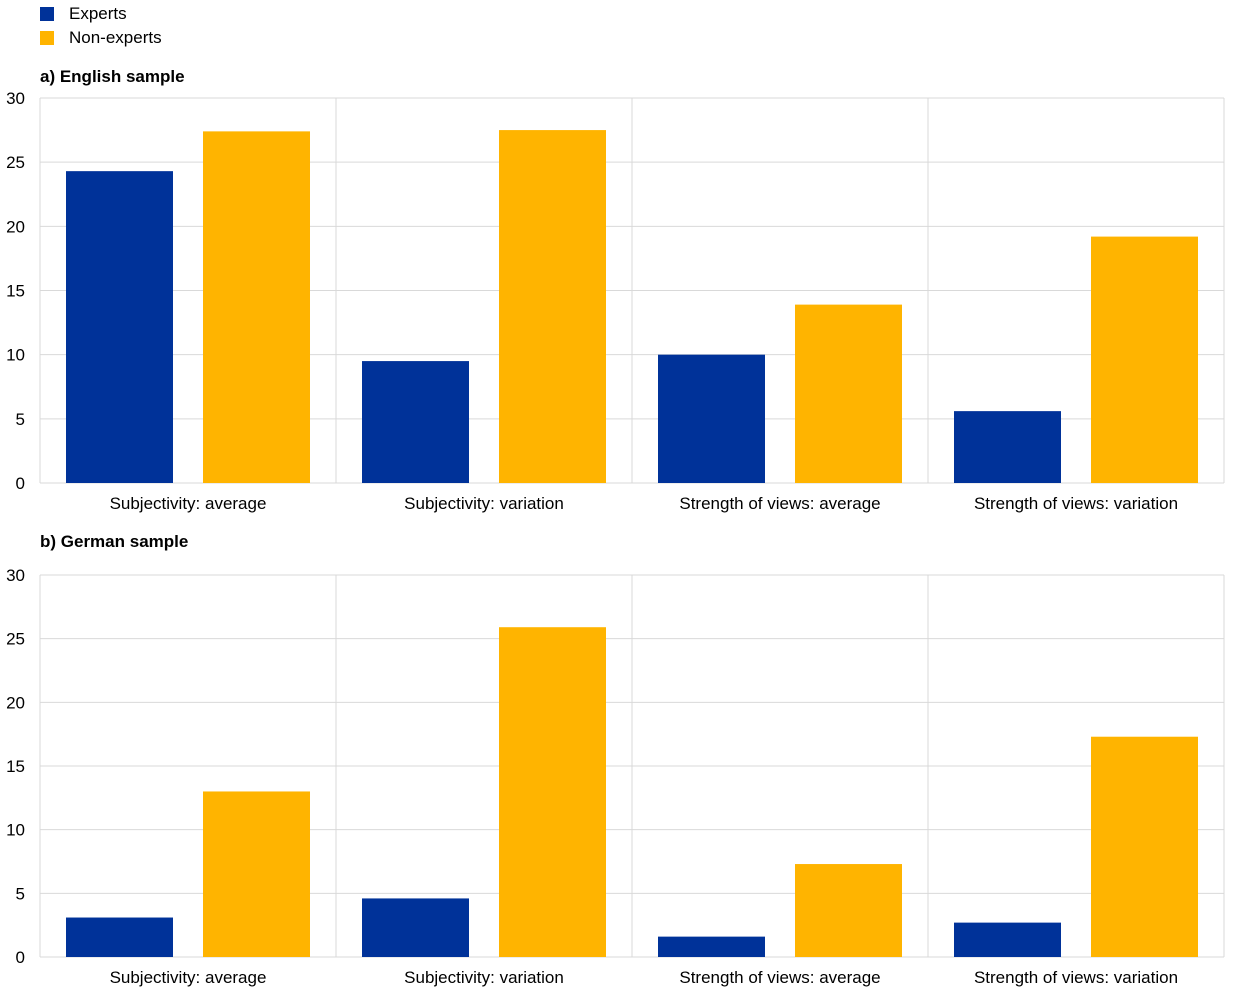 The width and height of the screenshot is (1240, 996). I want to click on legend: Experts Non-experts, so click(101, 26).